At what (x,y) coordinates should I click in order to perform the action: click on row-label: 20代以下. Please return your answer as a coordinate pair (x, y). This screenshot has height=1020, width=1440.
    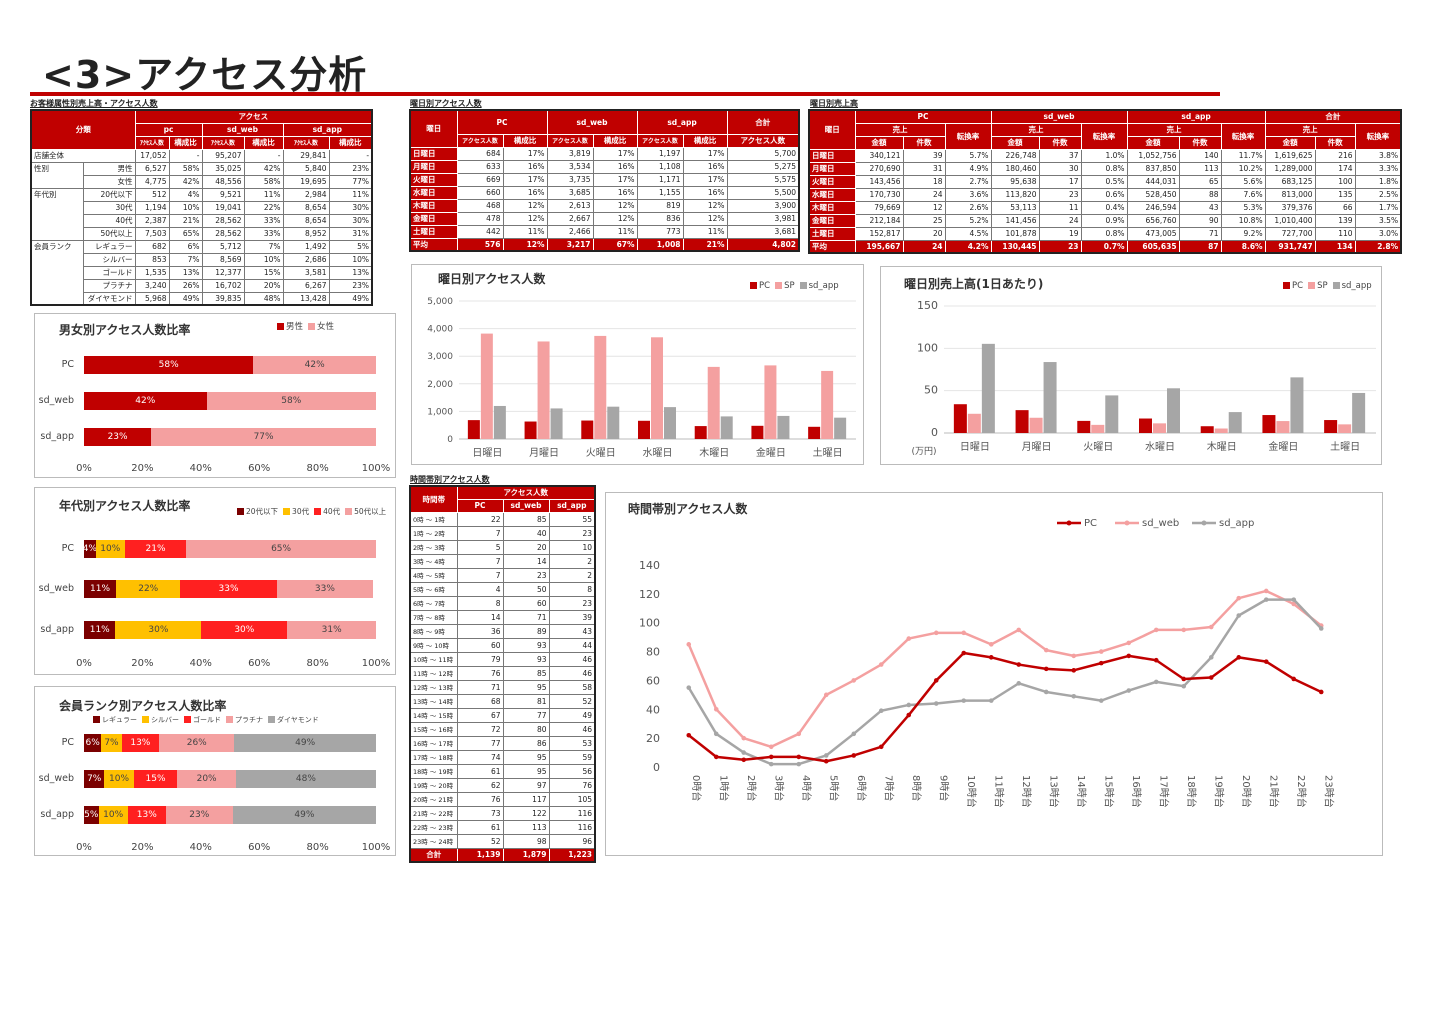
    Looking at the image, I should click on (109, 194).